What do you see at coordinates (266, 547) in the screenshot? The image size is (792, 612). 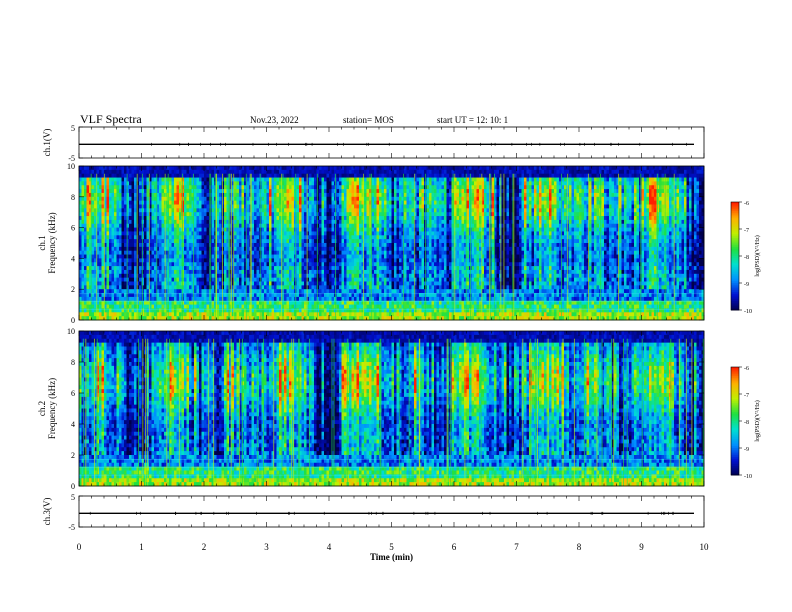 I see `xtick-3: 3` at bounding box center [266, 547].